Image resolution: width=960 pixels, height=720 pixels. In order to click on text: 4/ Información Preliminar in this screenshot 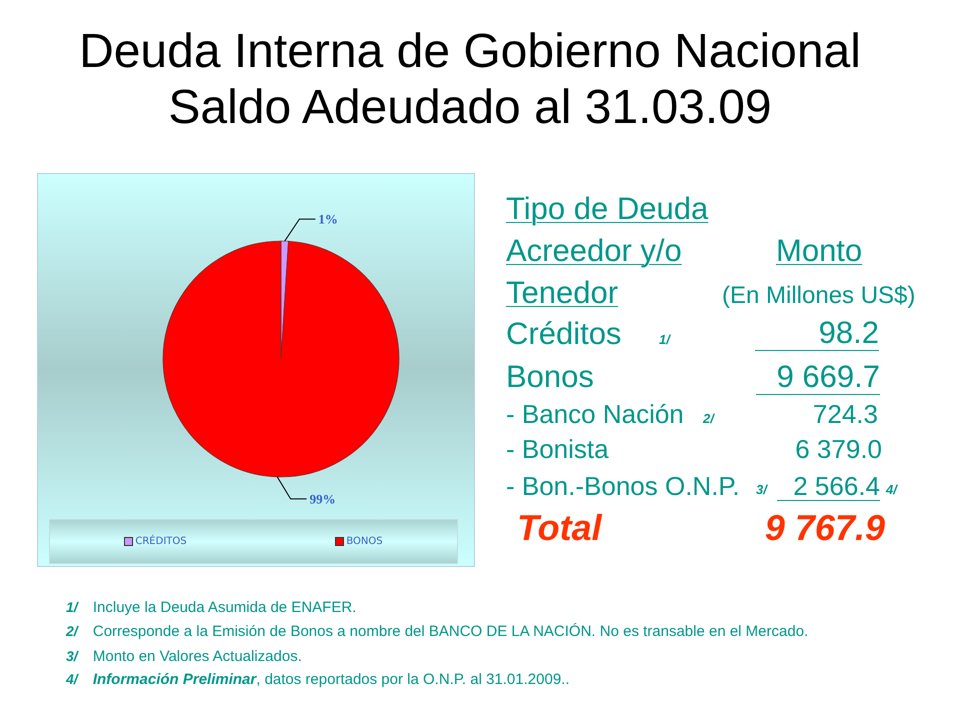, I will do `click(161, 679)`.